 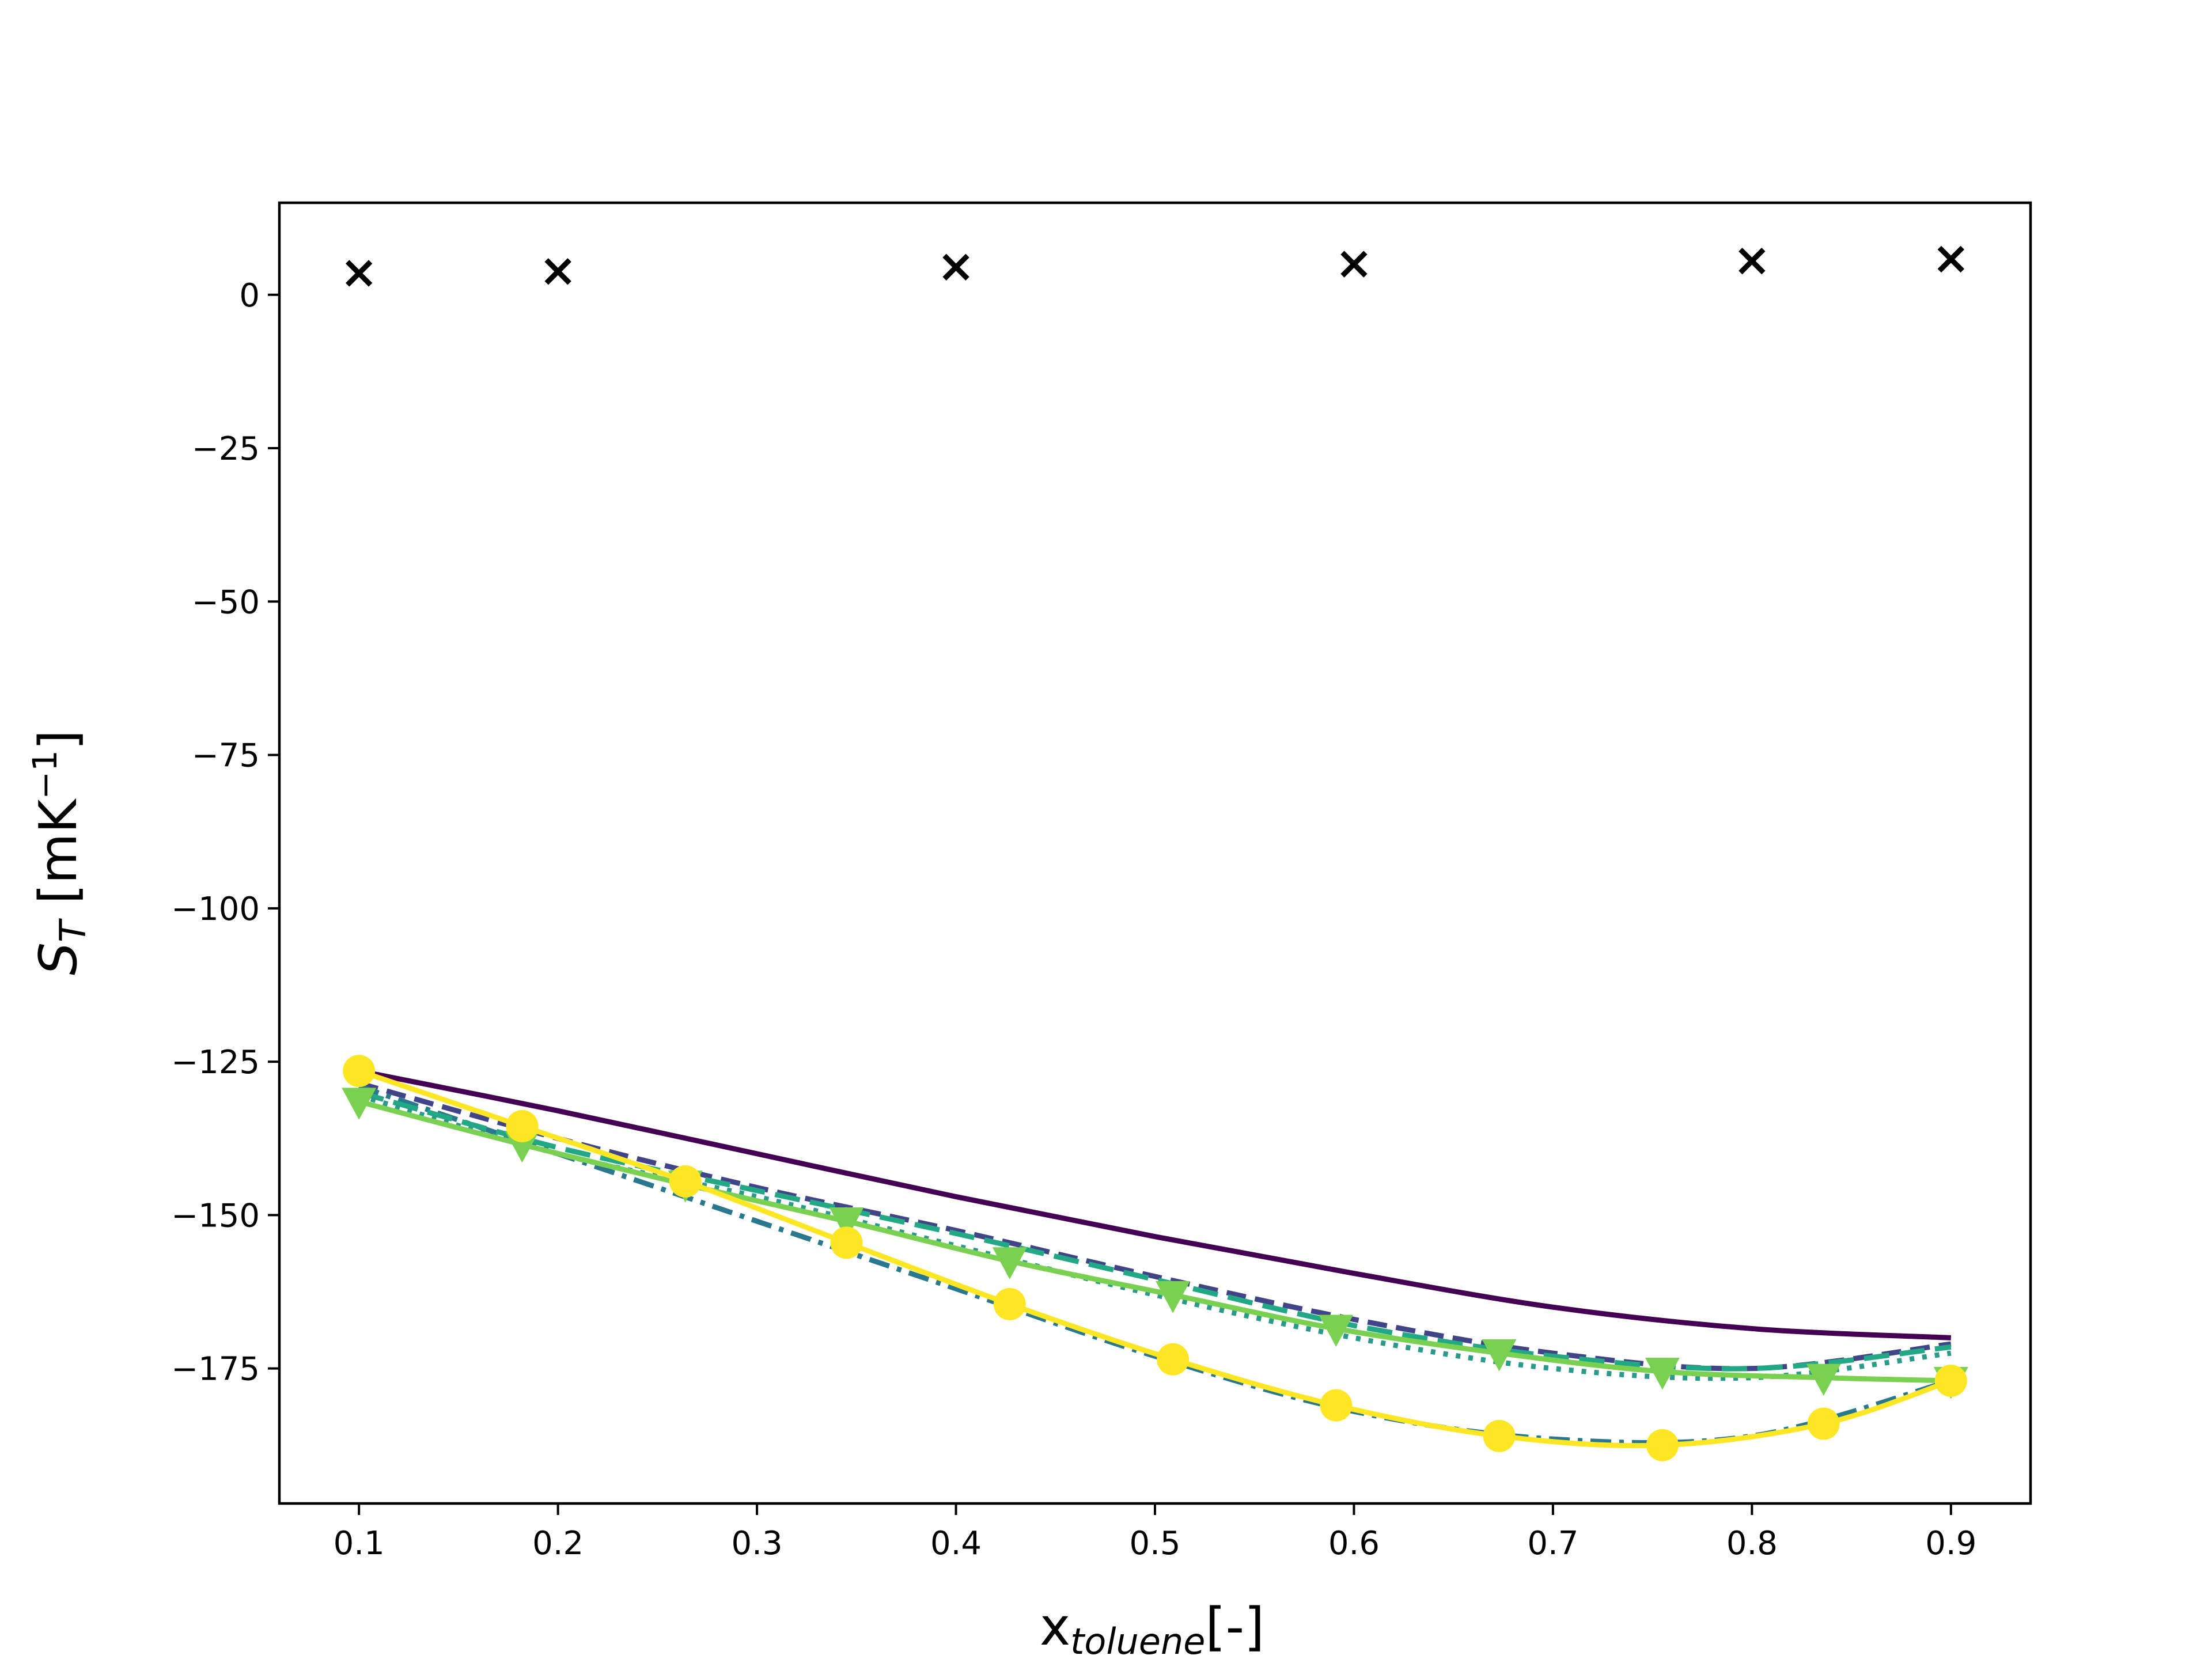 I want to click on x-tick-label: 0.5, so click(x=1154, y=1543).